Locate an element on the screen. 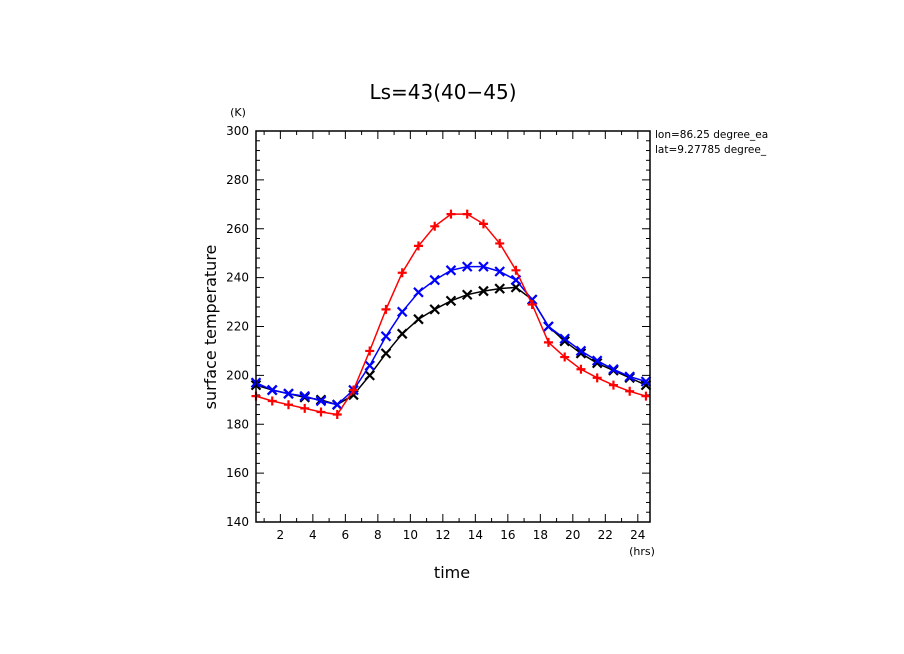  y-tick-label: 260 is located at coordinates (237, 229).